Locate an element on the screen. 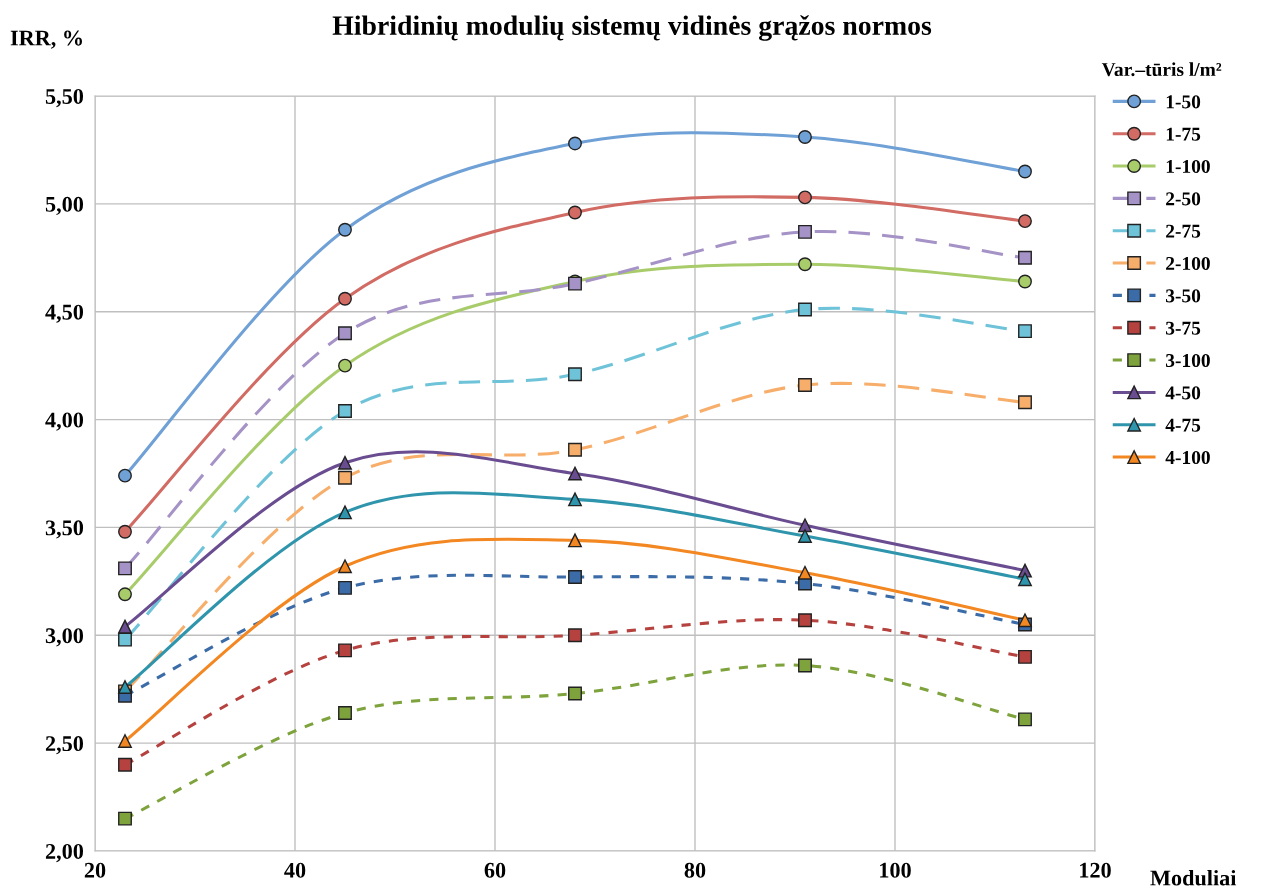  legend-label: 1-75 is located at coordinates (1183, 134).